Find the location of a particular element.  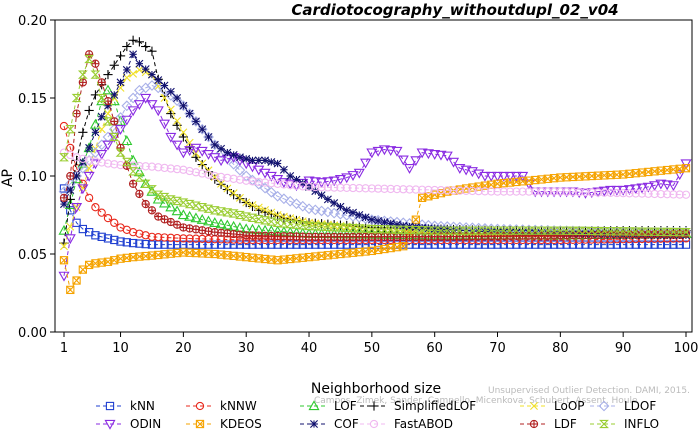

y-axis-label: AP is located at coordinates (8, 178).